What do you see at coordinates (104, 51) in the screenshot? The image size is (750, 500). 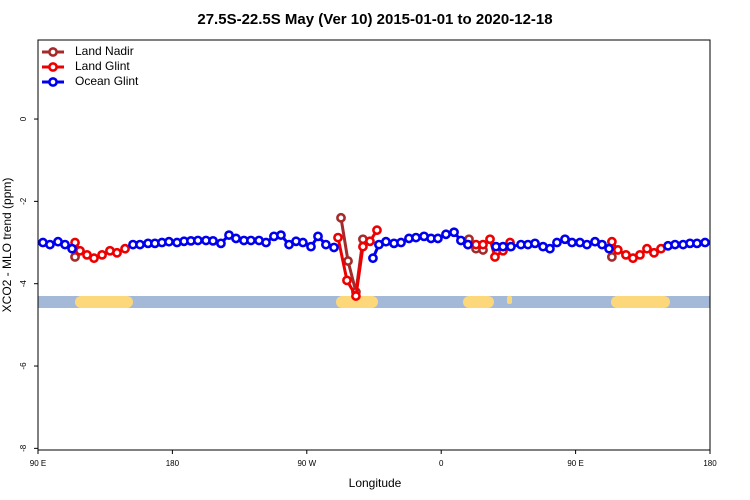 I see `legend-label: Land Nadir` at bounding box center [104, 51].